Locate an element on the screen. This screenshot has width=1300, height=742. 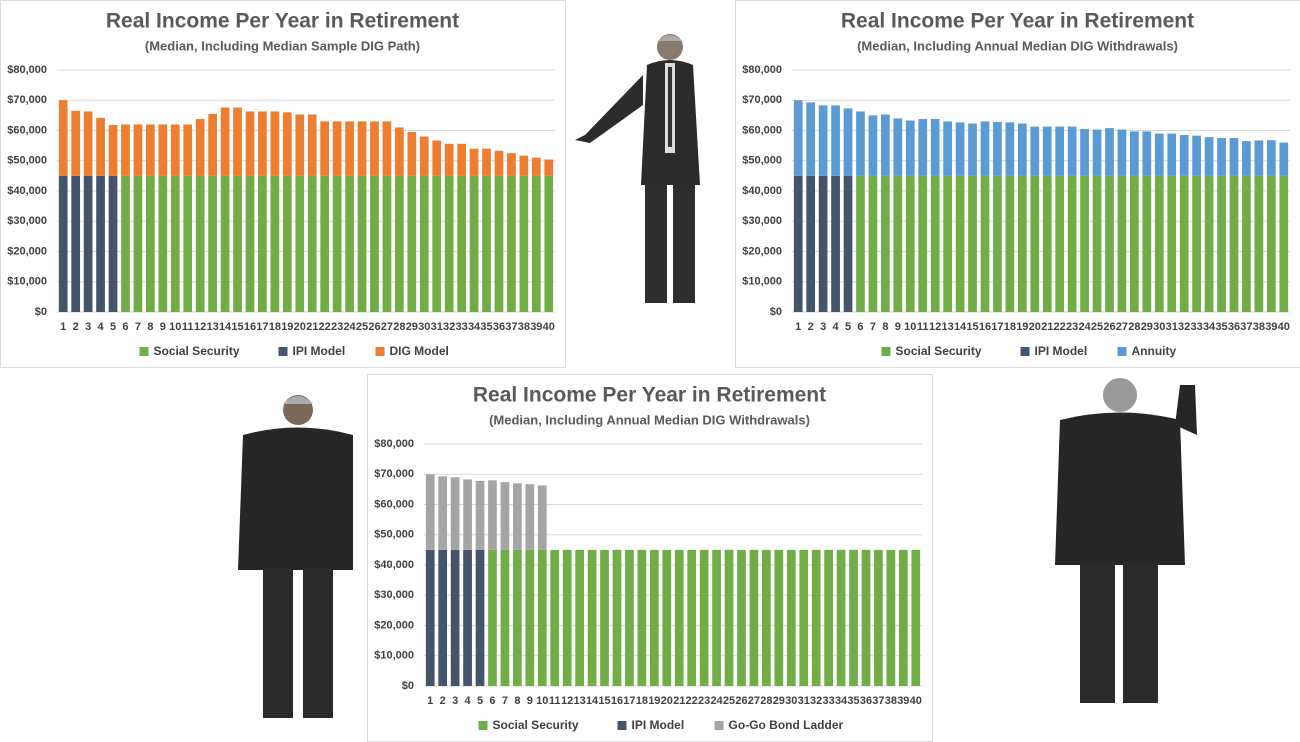
x-tick-label: 7 is located at coordinates (138, 327).